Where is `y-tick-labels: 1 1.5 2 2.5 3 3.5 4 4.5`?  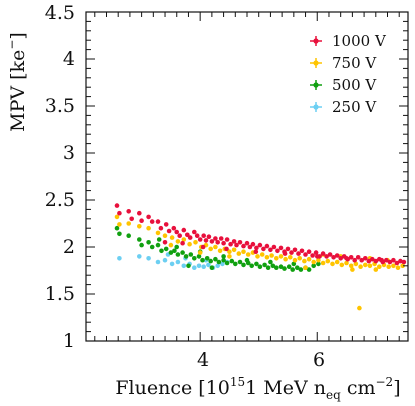
y-tick-labels: 1 1.5 2 2.5 3 3.5 4 4.5 is located at coordinates (60, 177).